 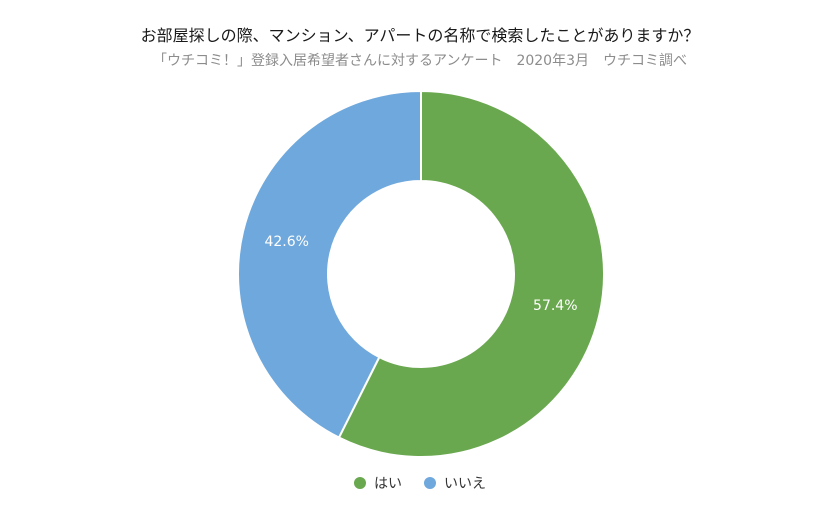 I want to click on legend-label-no: いいえ, so click(x=465, y=484).